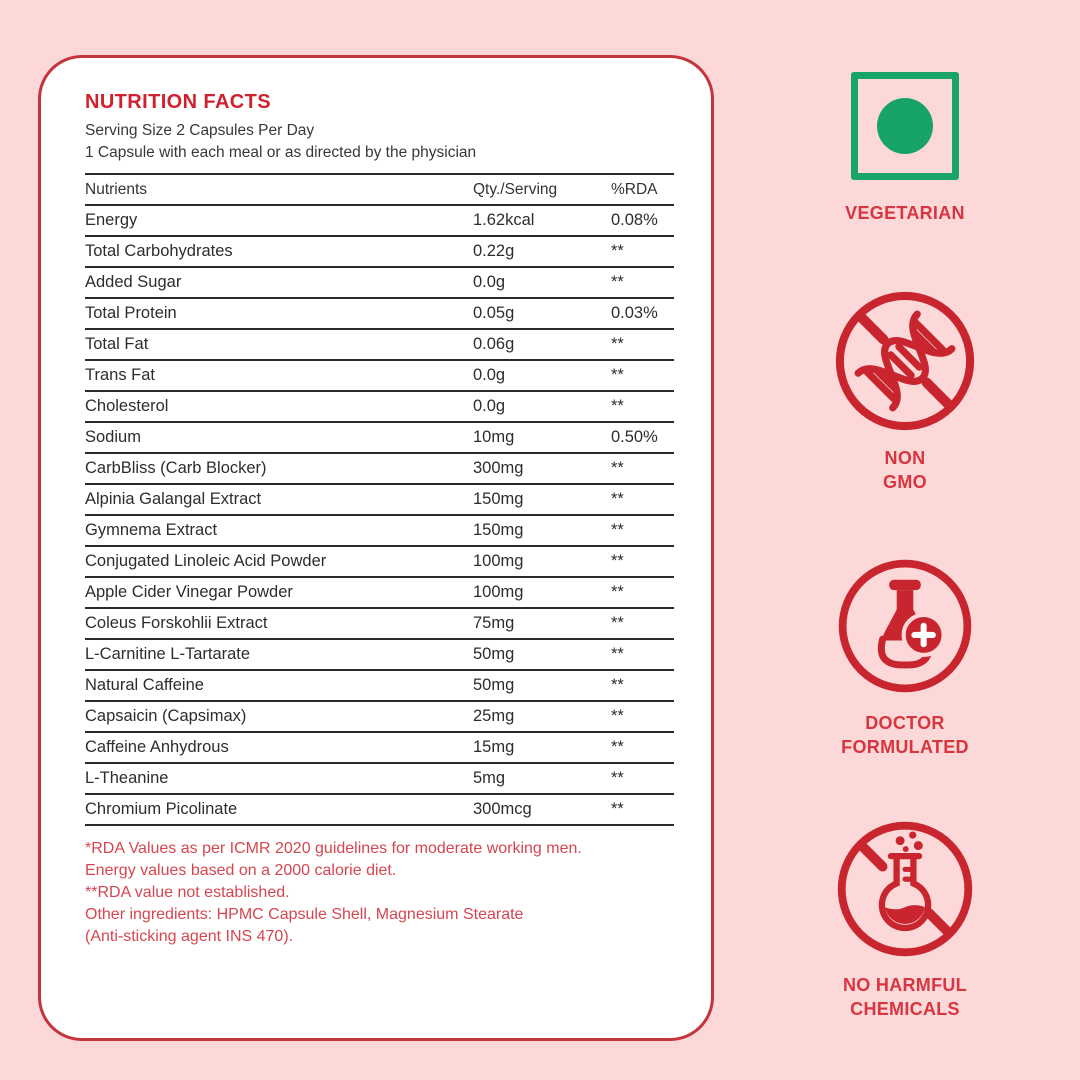 This screenshot has width=1080, height=1080. Describe the element at coordinates (189, 936) in the screenshot. I see `footnote-line: (Anti-sticking agent INS 470).` at that location.